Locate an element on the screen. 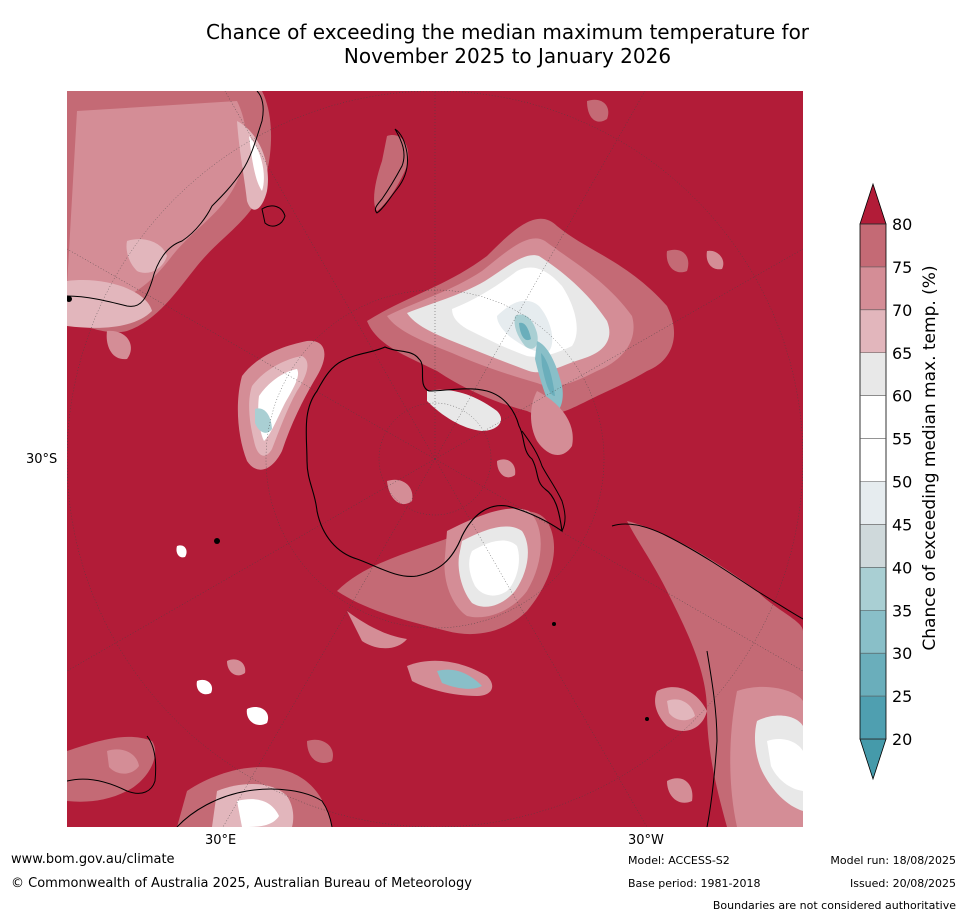 The width and height of the screenshot is (965, 919). colorbar-under-triangle is located at coordinates (873, 759).